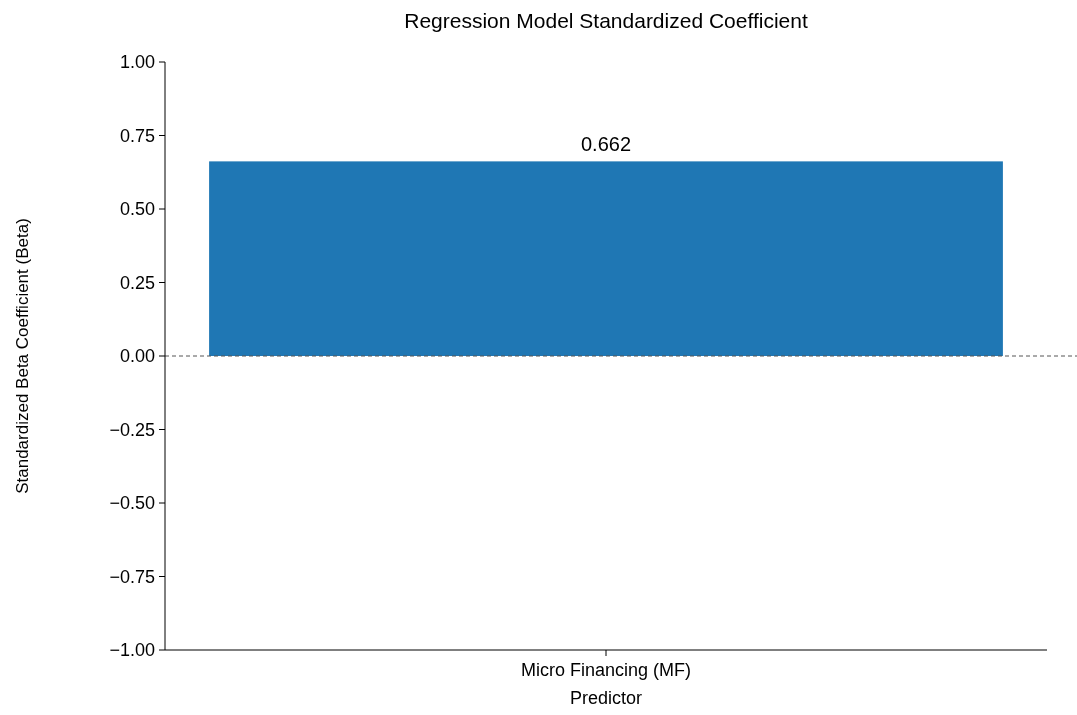 This screenshot has width=1077, height=715. Describe the element at coordinates (132, 576) in the screenshot. I see `y-tick-label: −0.75` at that location.